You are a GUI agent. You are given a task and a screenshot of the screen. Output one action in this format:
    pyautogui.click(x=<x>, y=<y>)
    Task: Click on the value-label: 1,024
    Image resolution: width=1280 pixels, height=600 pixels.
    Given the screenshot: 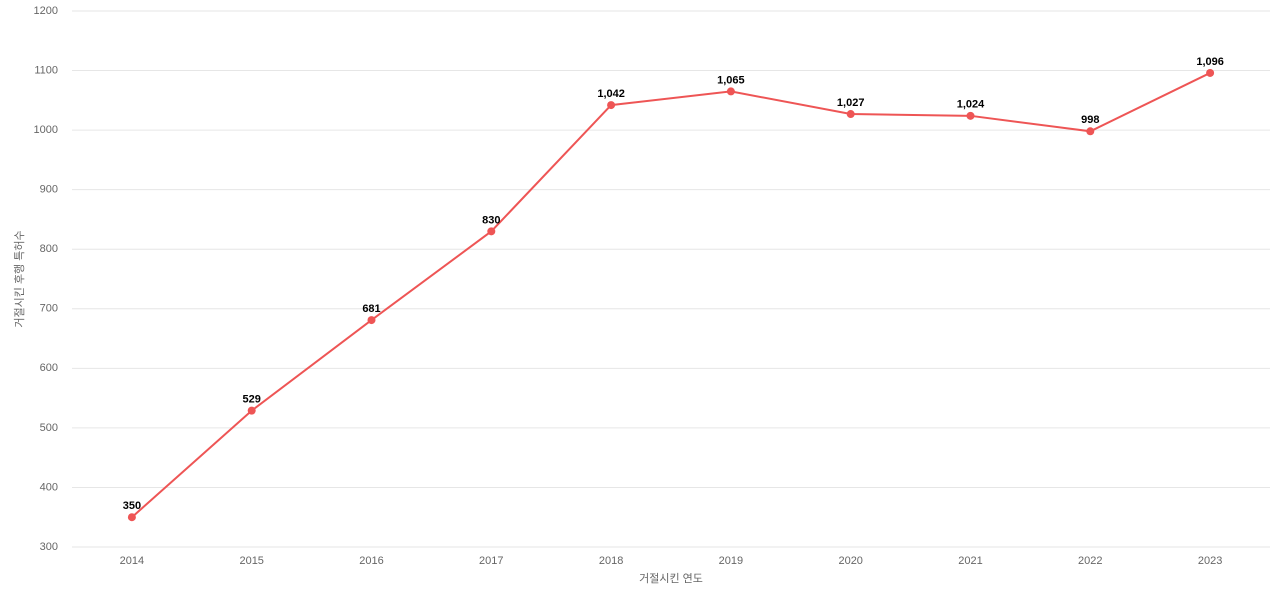 What is the action you would take?
    pyautogui.click(x=971, y=105)
    